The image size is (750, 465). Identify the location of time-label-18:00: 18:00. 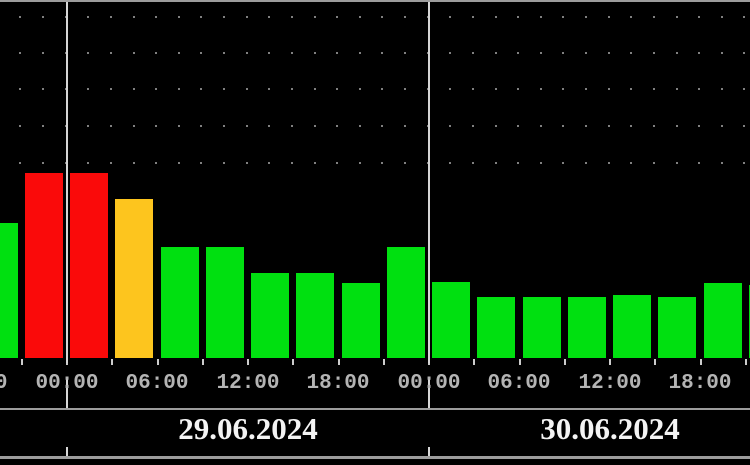
(700, 383).